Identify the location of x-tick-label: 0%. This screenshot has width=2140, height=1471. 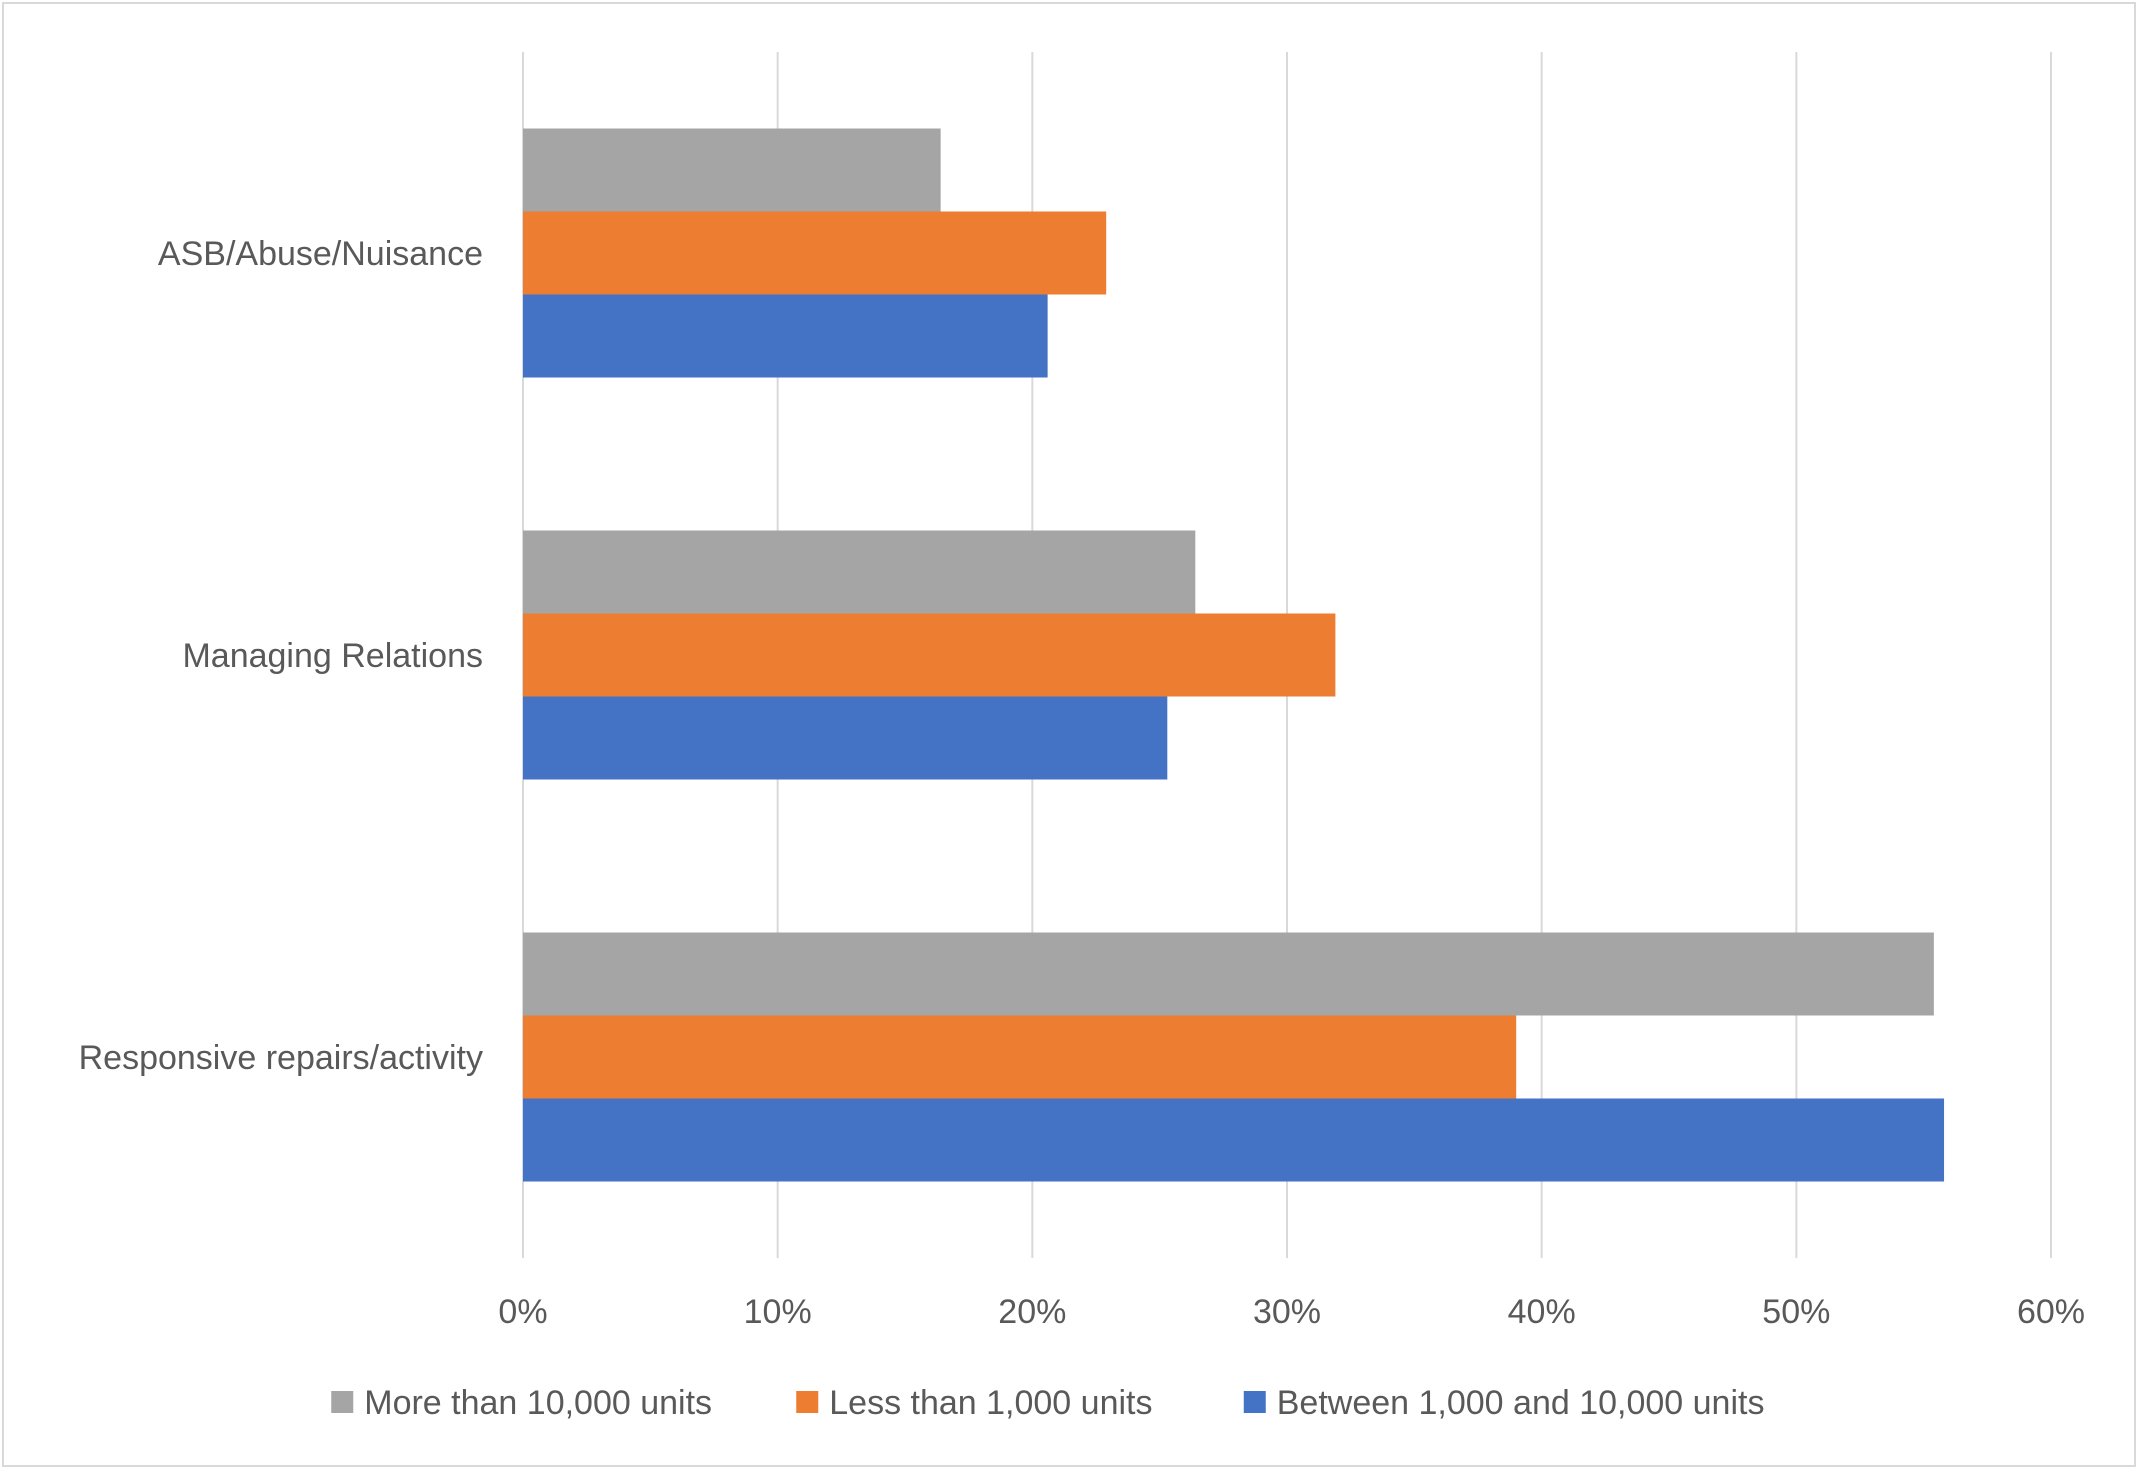
(522, 1312).